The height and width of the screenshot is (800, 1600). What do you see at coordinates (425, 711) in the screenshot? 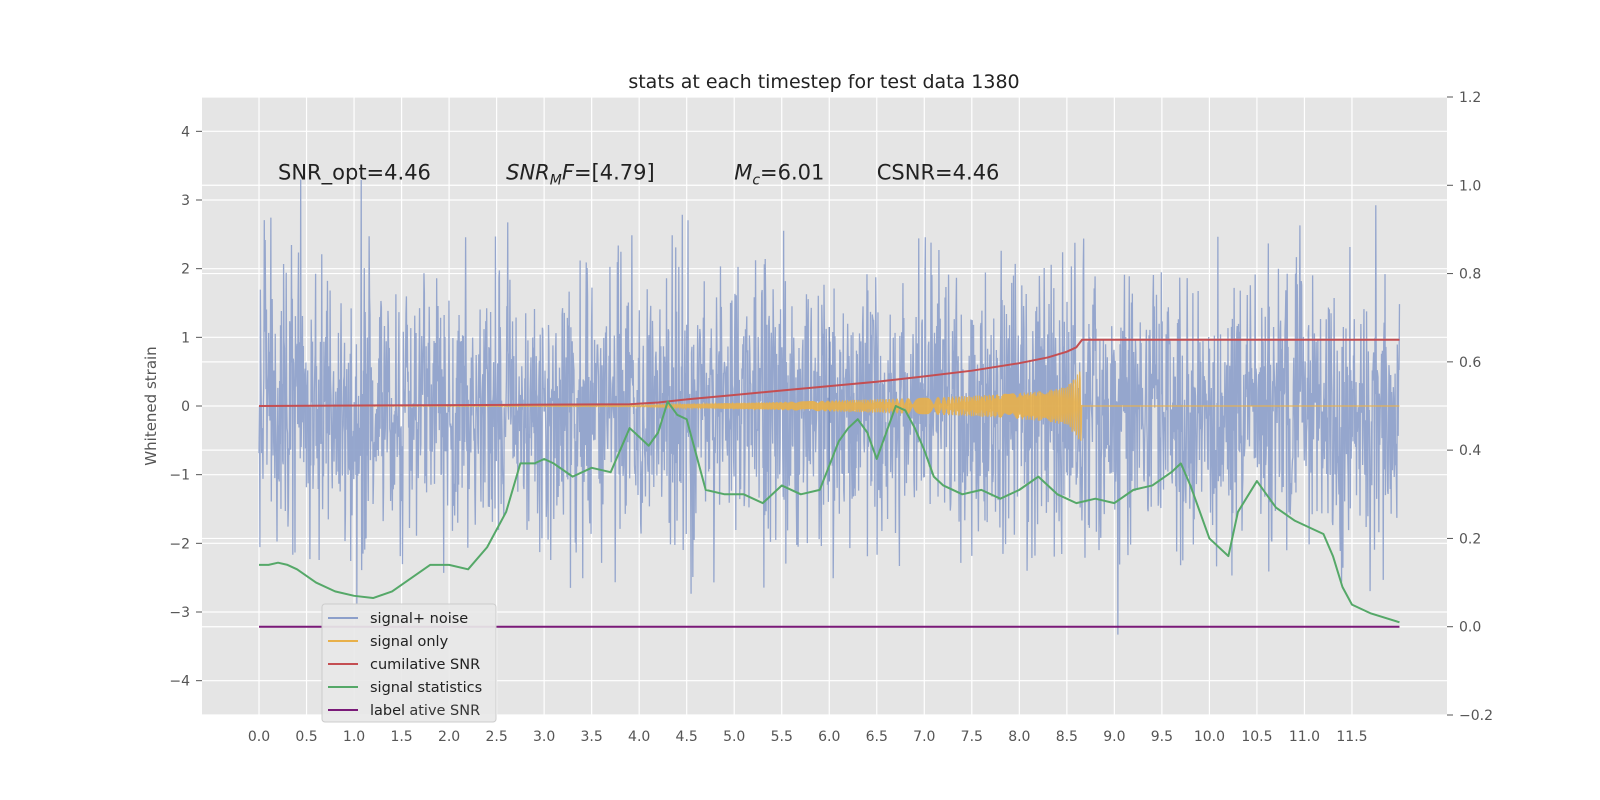
I see `legend-ghost-text: cumilative SNR` at bounding box center [425, 711].